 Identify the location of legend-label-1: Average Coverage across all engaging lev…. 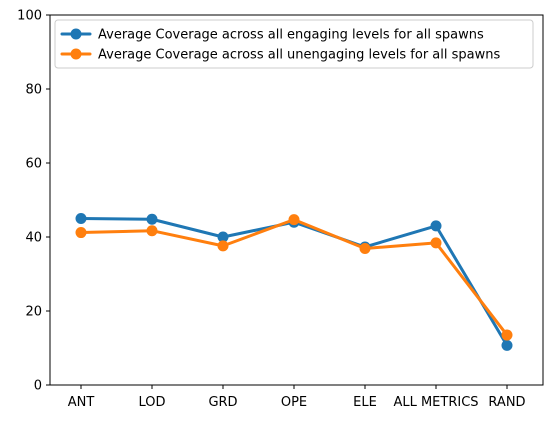
(291, 35).